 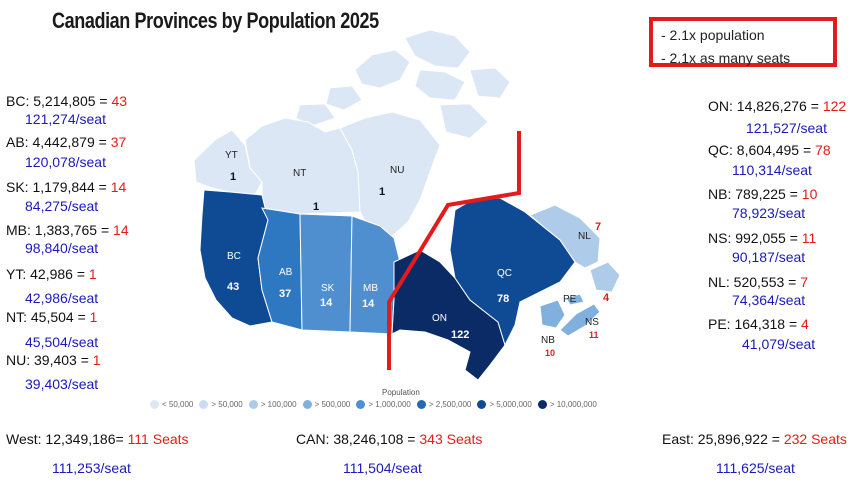 I want to click on east-stat-0: ON: 14,826,276 = 122, so click(x=777, y=106).